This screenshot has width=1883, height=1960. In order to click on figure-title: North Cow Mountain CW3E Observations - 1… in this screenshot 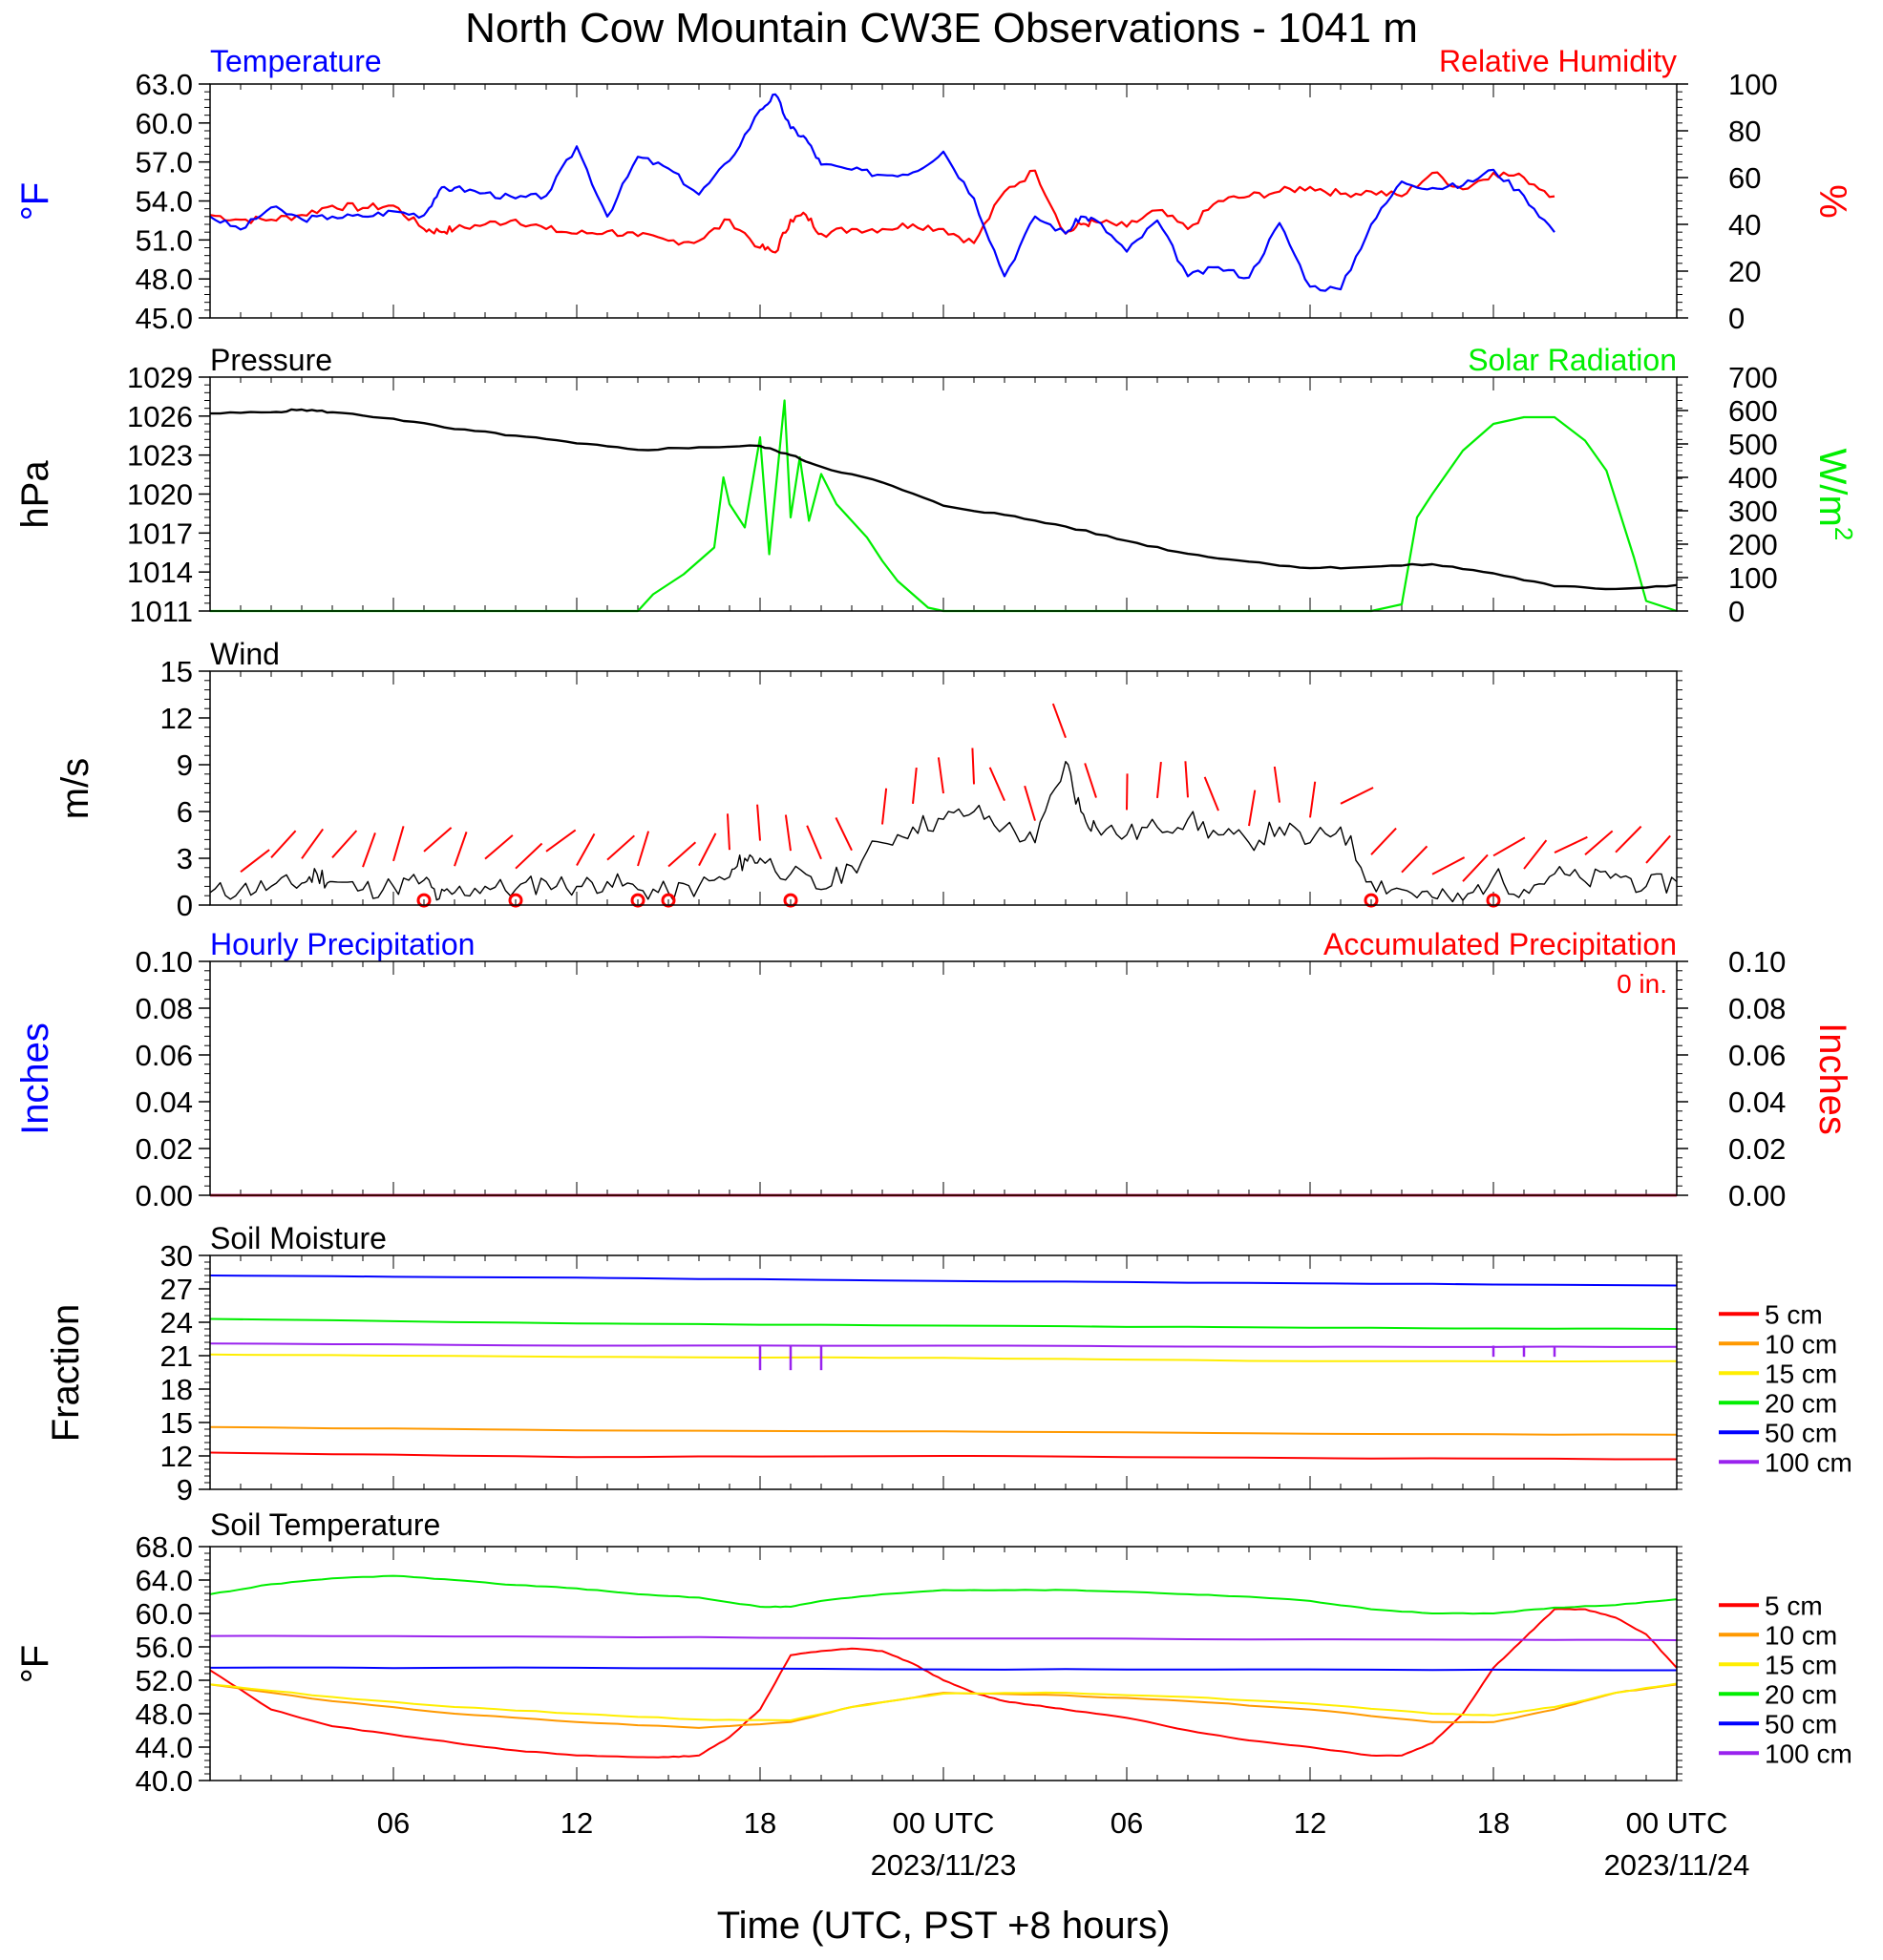, I will do `click(941, 28)`.